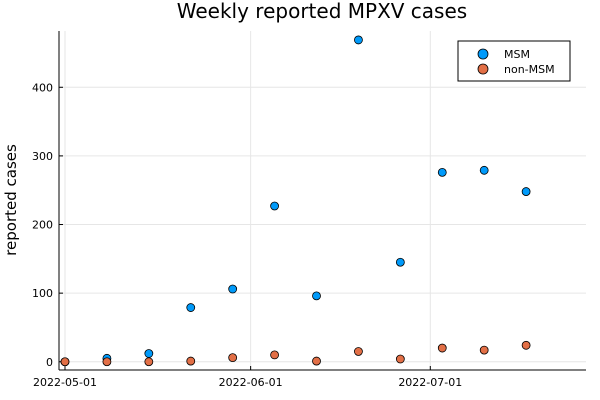  Describe the element at coordinates (49, 362) in the screenshot. I see `y-tick-label: 0` at that location.